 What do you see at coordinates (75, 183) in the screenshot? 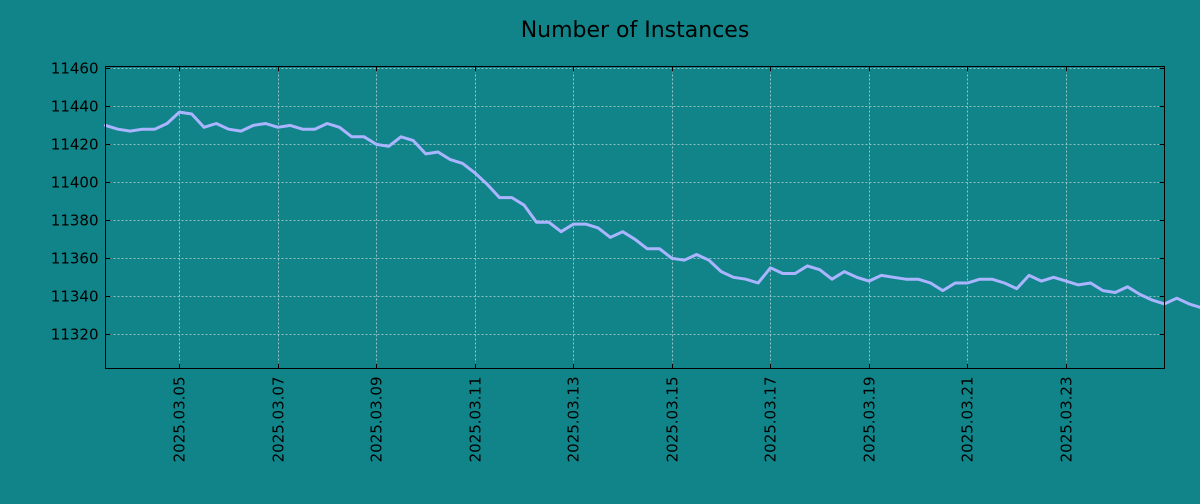
I see `y-tick-label: 11400` at bounding box center [75, 183].